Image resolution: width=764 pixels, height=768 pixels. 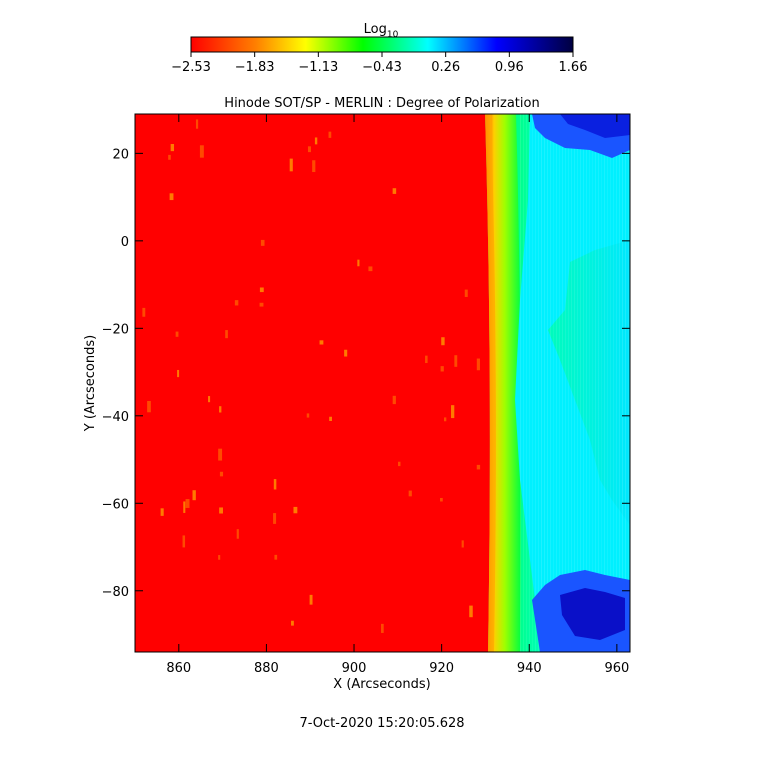 I want to click on y-tick-label: −80, so click(x=115, y=592).